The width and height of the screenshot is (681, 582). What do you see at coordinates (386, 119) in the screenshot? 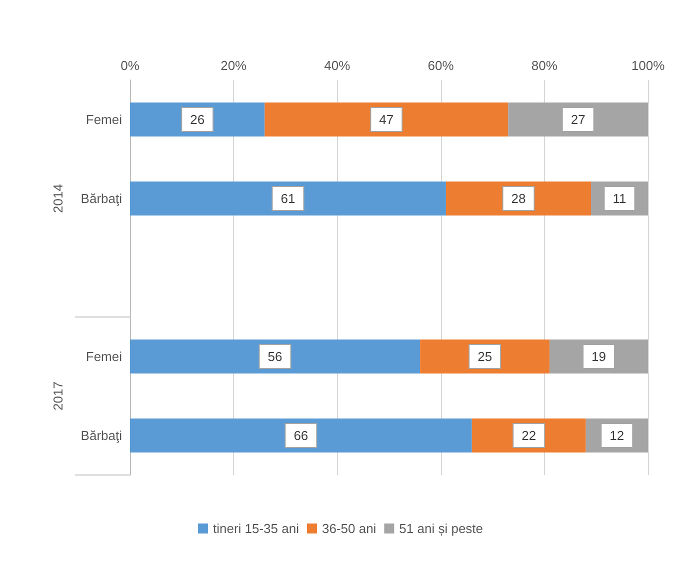
I see `data-label: 47` at bounding box center [386, 119].